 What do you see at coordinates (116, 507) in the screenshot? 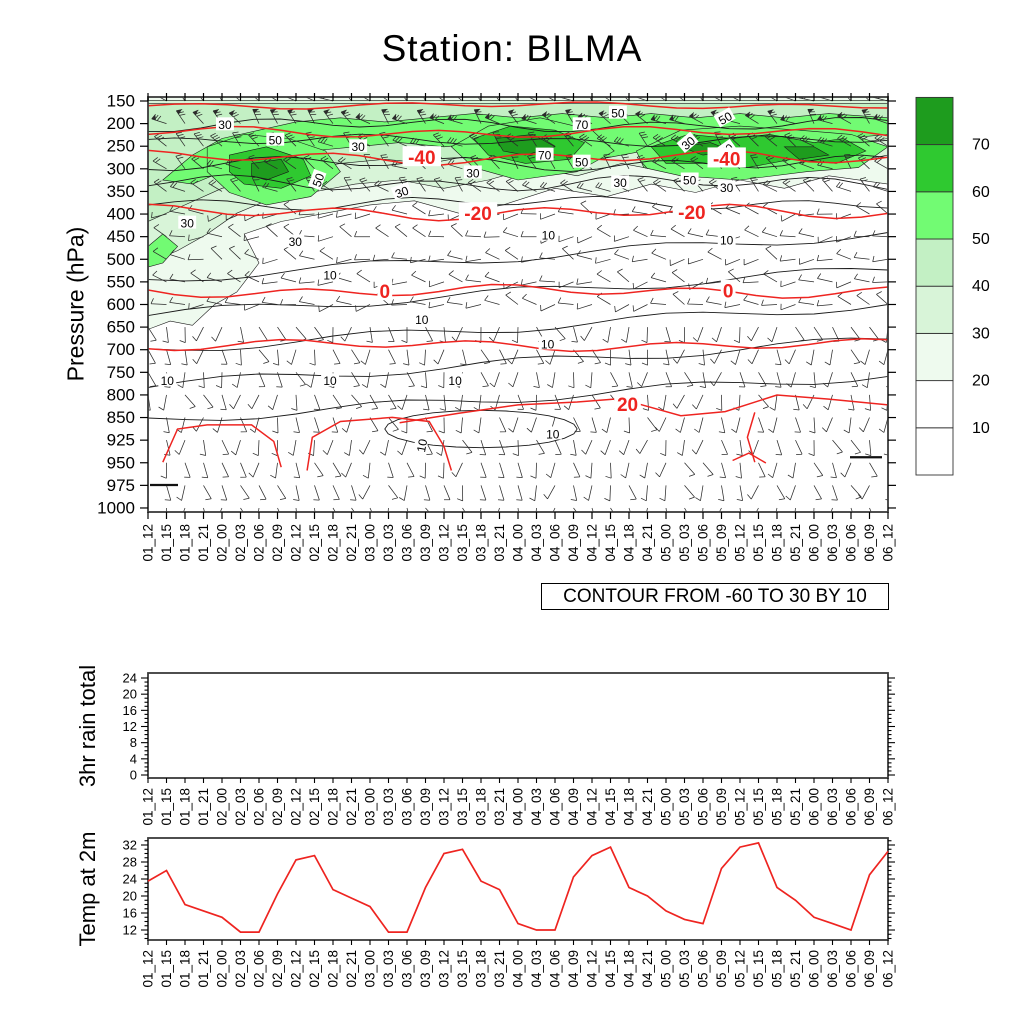
I see `pressure-tick-label: 1000` at bounding box center [116, 507].